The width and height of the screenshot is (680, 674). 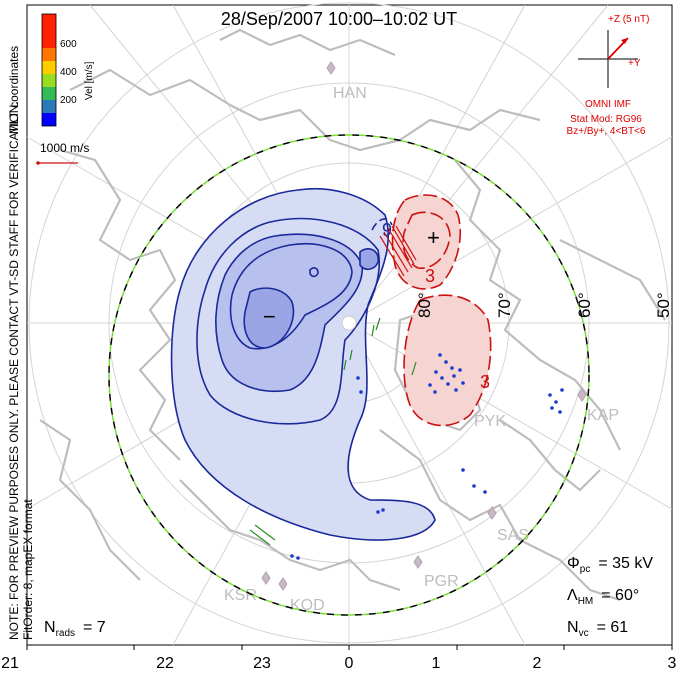 I want to click on stat-model-label: Stat Mod: RG96, so click(x=606, y=119).